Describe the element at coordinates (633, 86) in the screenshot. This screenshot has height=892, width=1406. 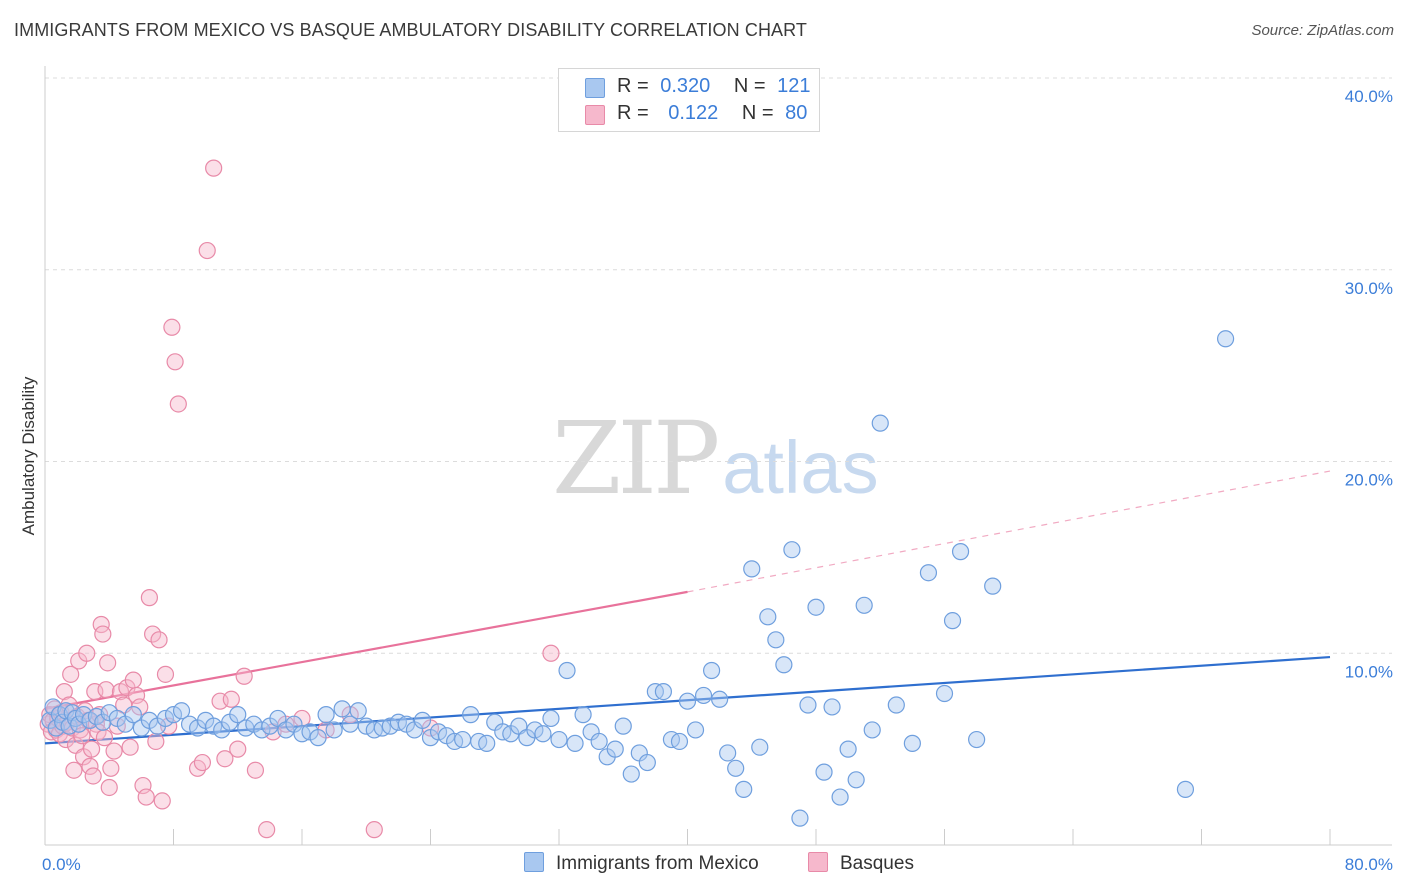
I see `r-label: R =` at that location.